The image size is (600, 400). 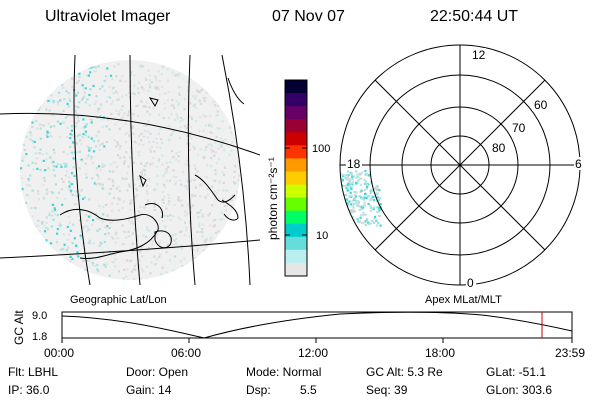 What do you see at coordinates (186, 353) in the screenshot?
I see `xtick-0600: 06:00` at bounding box center [186, 353].